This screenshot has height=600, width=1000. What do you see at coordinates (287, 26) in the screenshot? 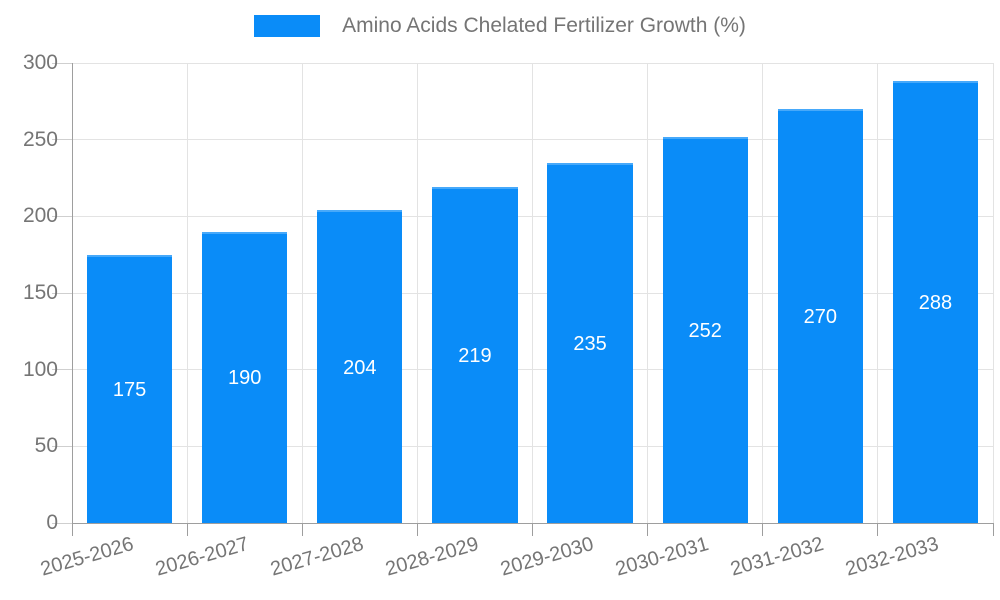
I see `legend-swatch-icon` at bounding box center [287, 26].